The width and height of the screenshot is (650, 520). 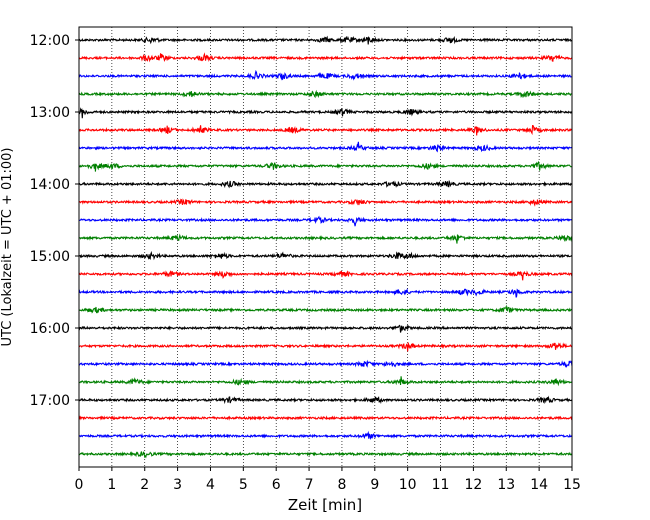 I want to click on y-tick-label: 14:00, so click(x=50, y=185).